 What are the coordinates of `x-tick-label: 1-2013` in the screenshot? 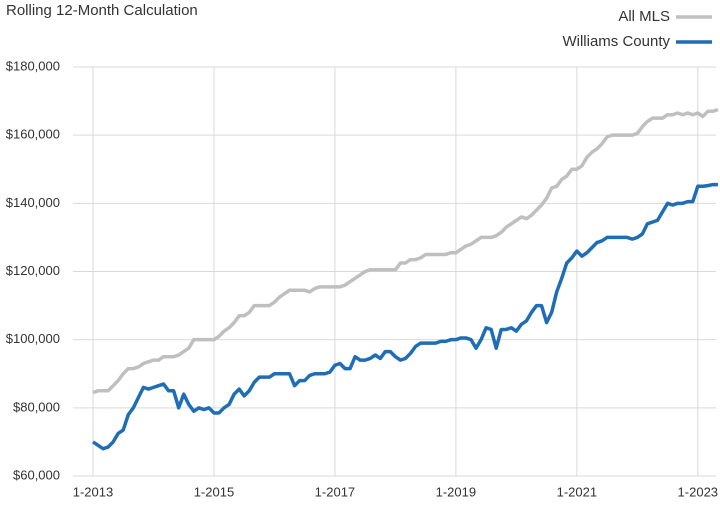 It's located at (93, 491).